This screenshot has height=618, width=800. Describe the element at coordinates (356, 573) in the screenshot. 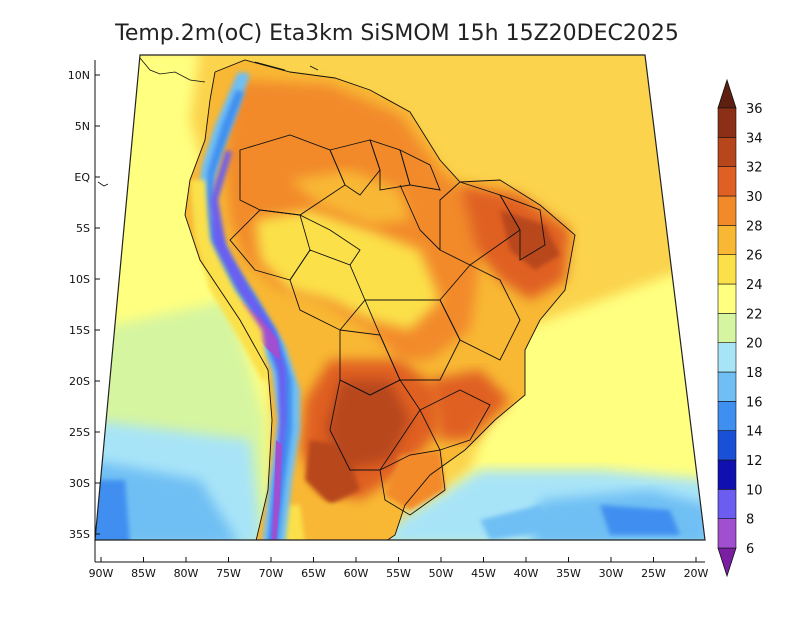

I see `lon-tick-label: 60W` at that location.